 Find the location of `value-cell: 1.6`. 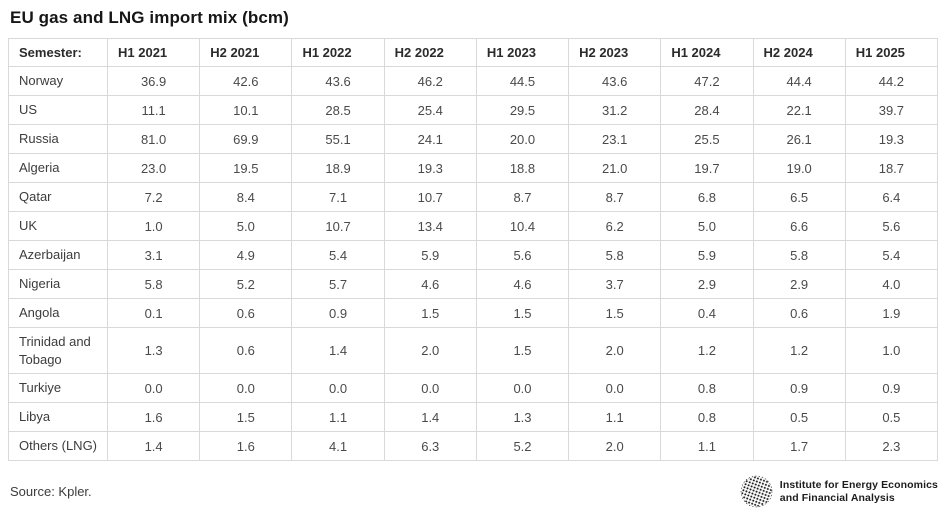

value-cell: 1.6 is located at coordinates (153, 417).